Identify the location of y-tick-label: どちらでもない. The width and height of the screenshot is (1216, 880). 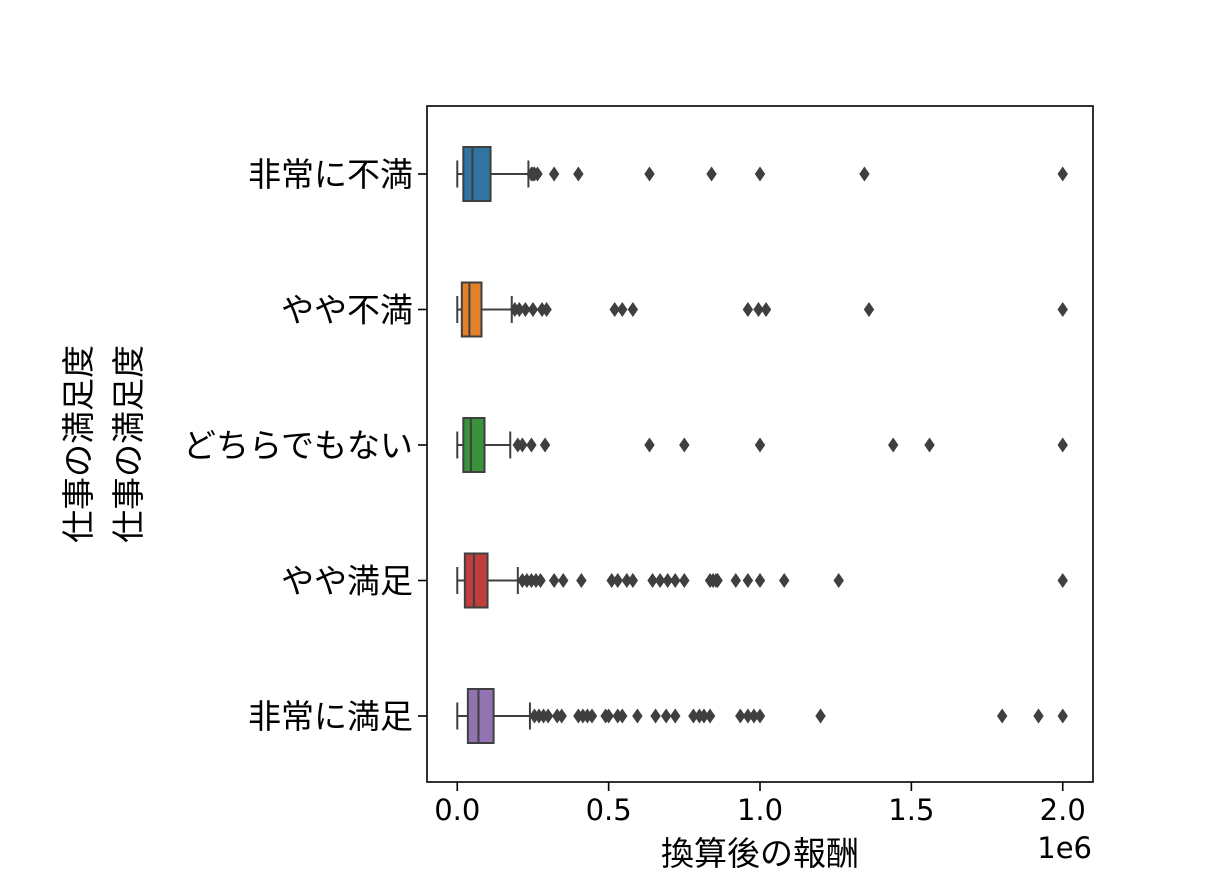
(298, 445).